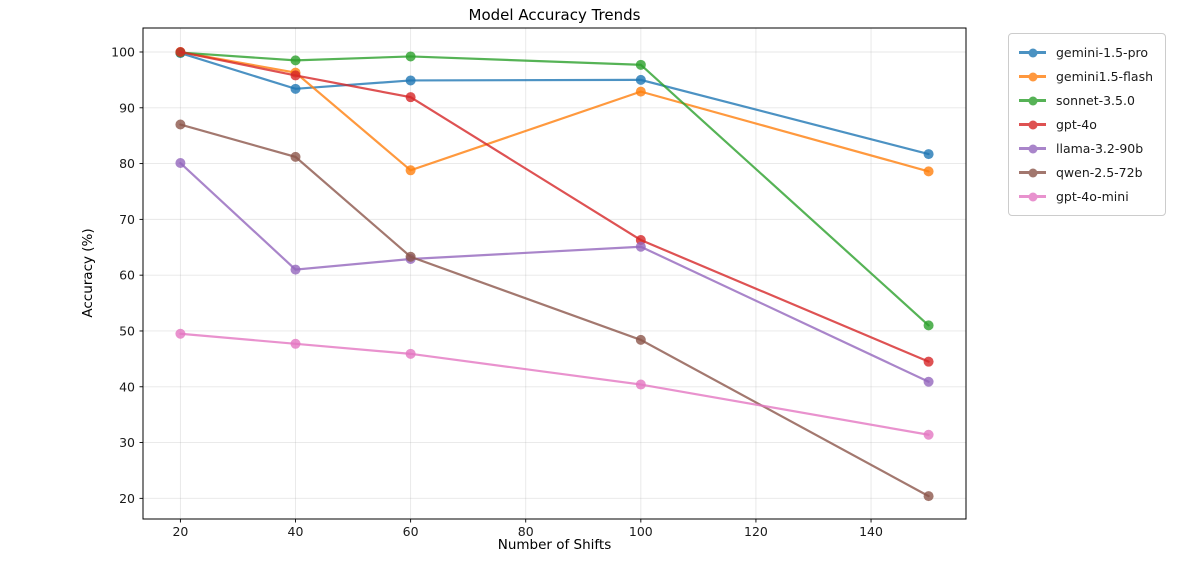 The width and height of the screenshot is (1178, 567). Describe the element at coordinates (526, 531) in the screenshot. I see `x-tick-label: 80` at that location.